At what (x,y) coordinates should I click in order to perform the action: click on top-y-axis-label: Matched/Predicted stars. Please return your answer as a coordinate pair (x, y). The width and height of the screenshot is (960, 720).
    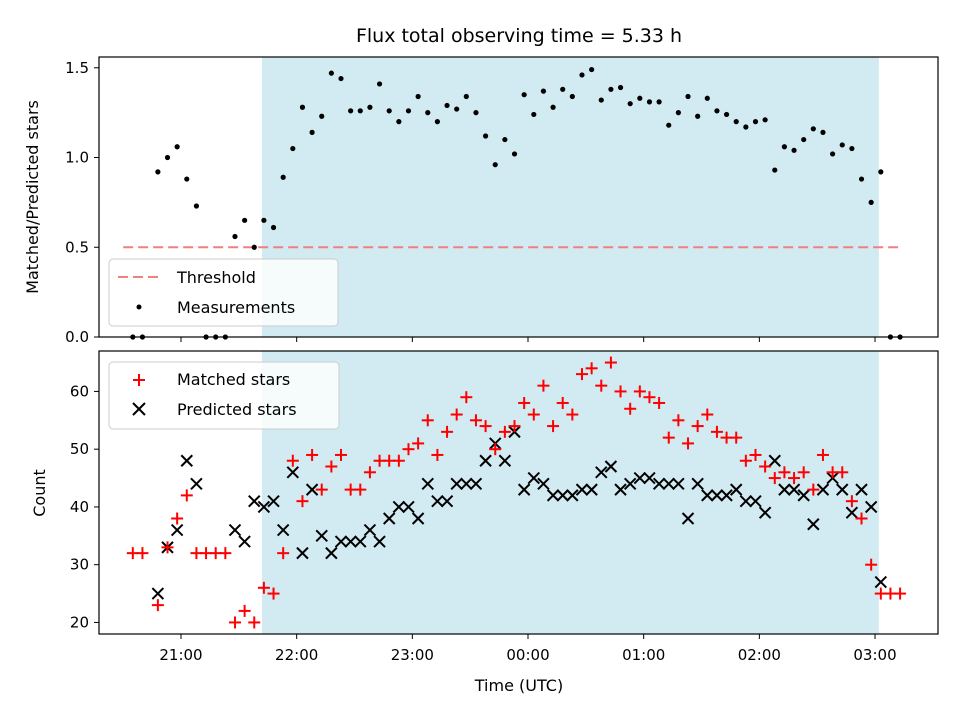
    Looking at the image, I should click on (32, 197).